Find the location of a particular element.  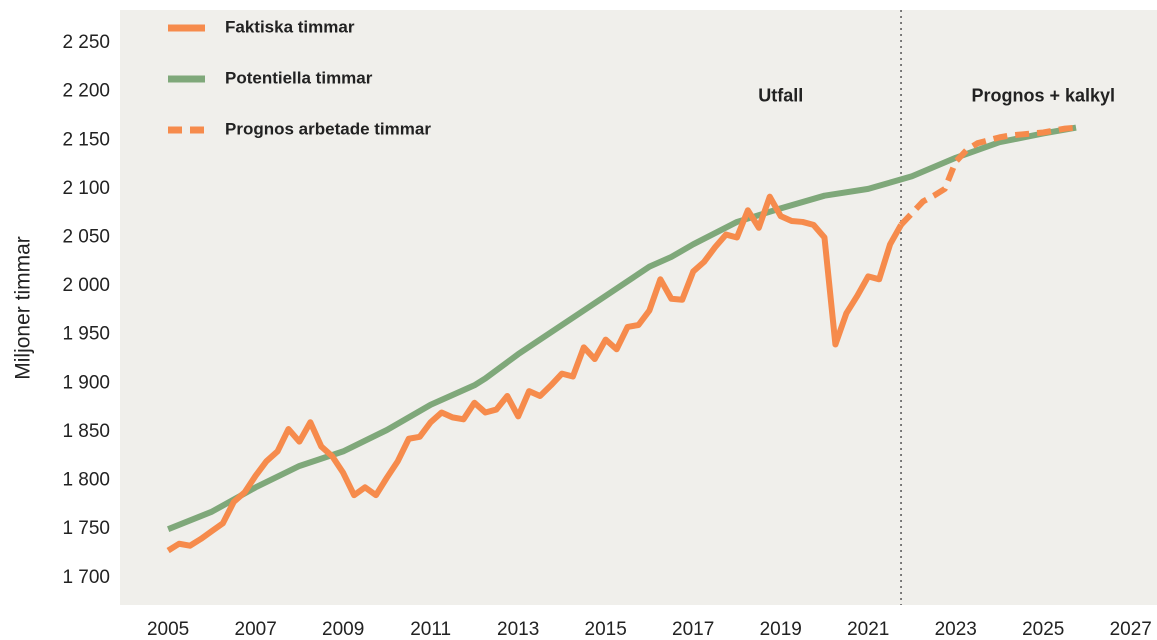

y-tick-label: 2 150 is located at coordinates (86, 139).